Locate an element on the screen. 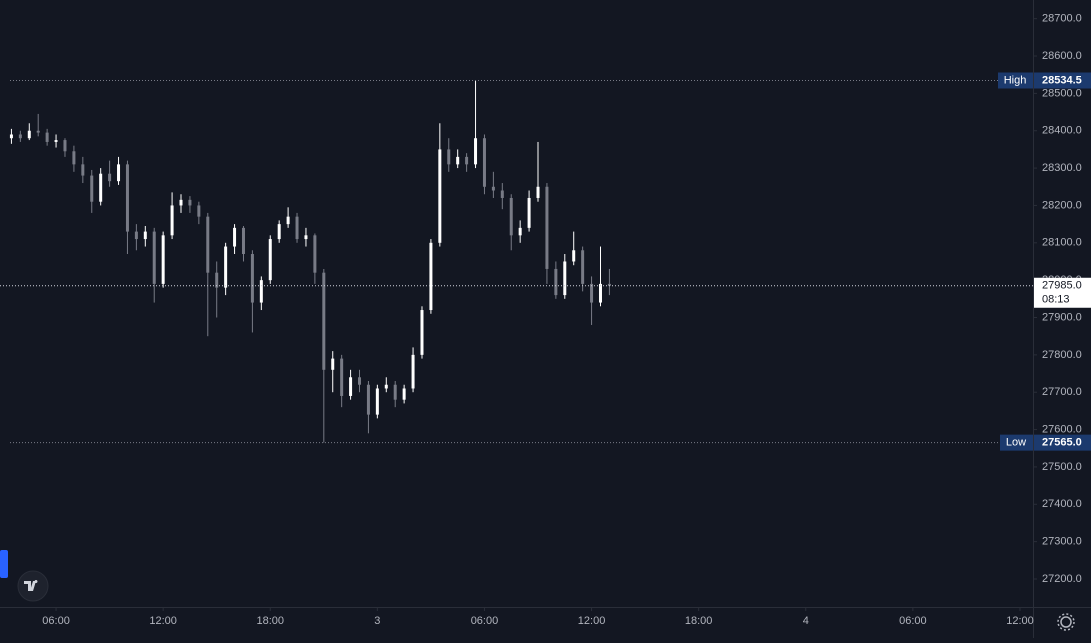 This screenshot has height=643, width=1091. y-tick-label: 27800.0 is located at coordinates (1062, 355).